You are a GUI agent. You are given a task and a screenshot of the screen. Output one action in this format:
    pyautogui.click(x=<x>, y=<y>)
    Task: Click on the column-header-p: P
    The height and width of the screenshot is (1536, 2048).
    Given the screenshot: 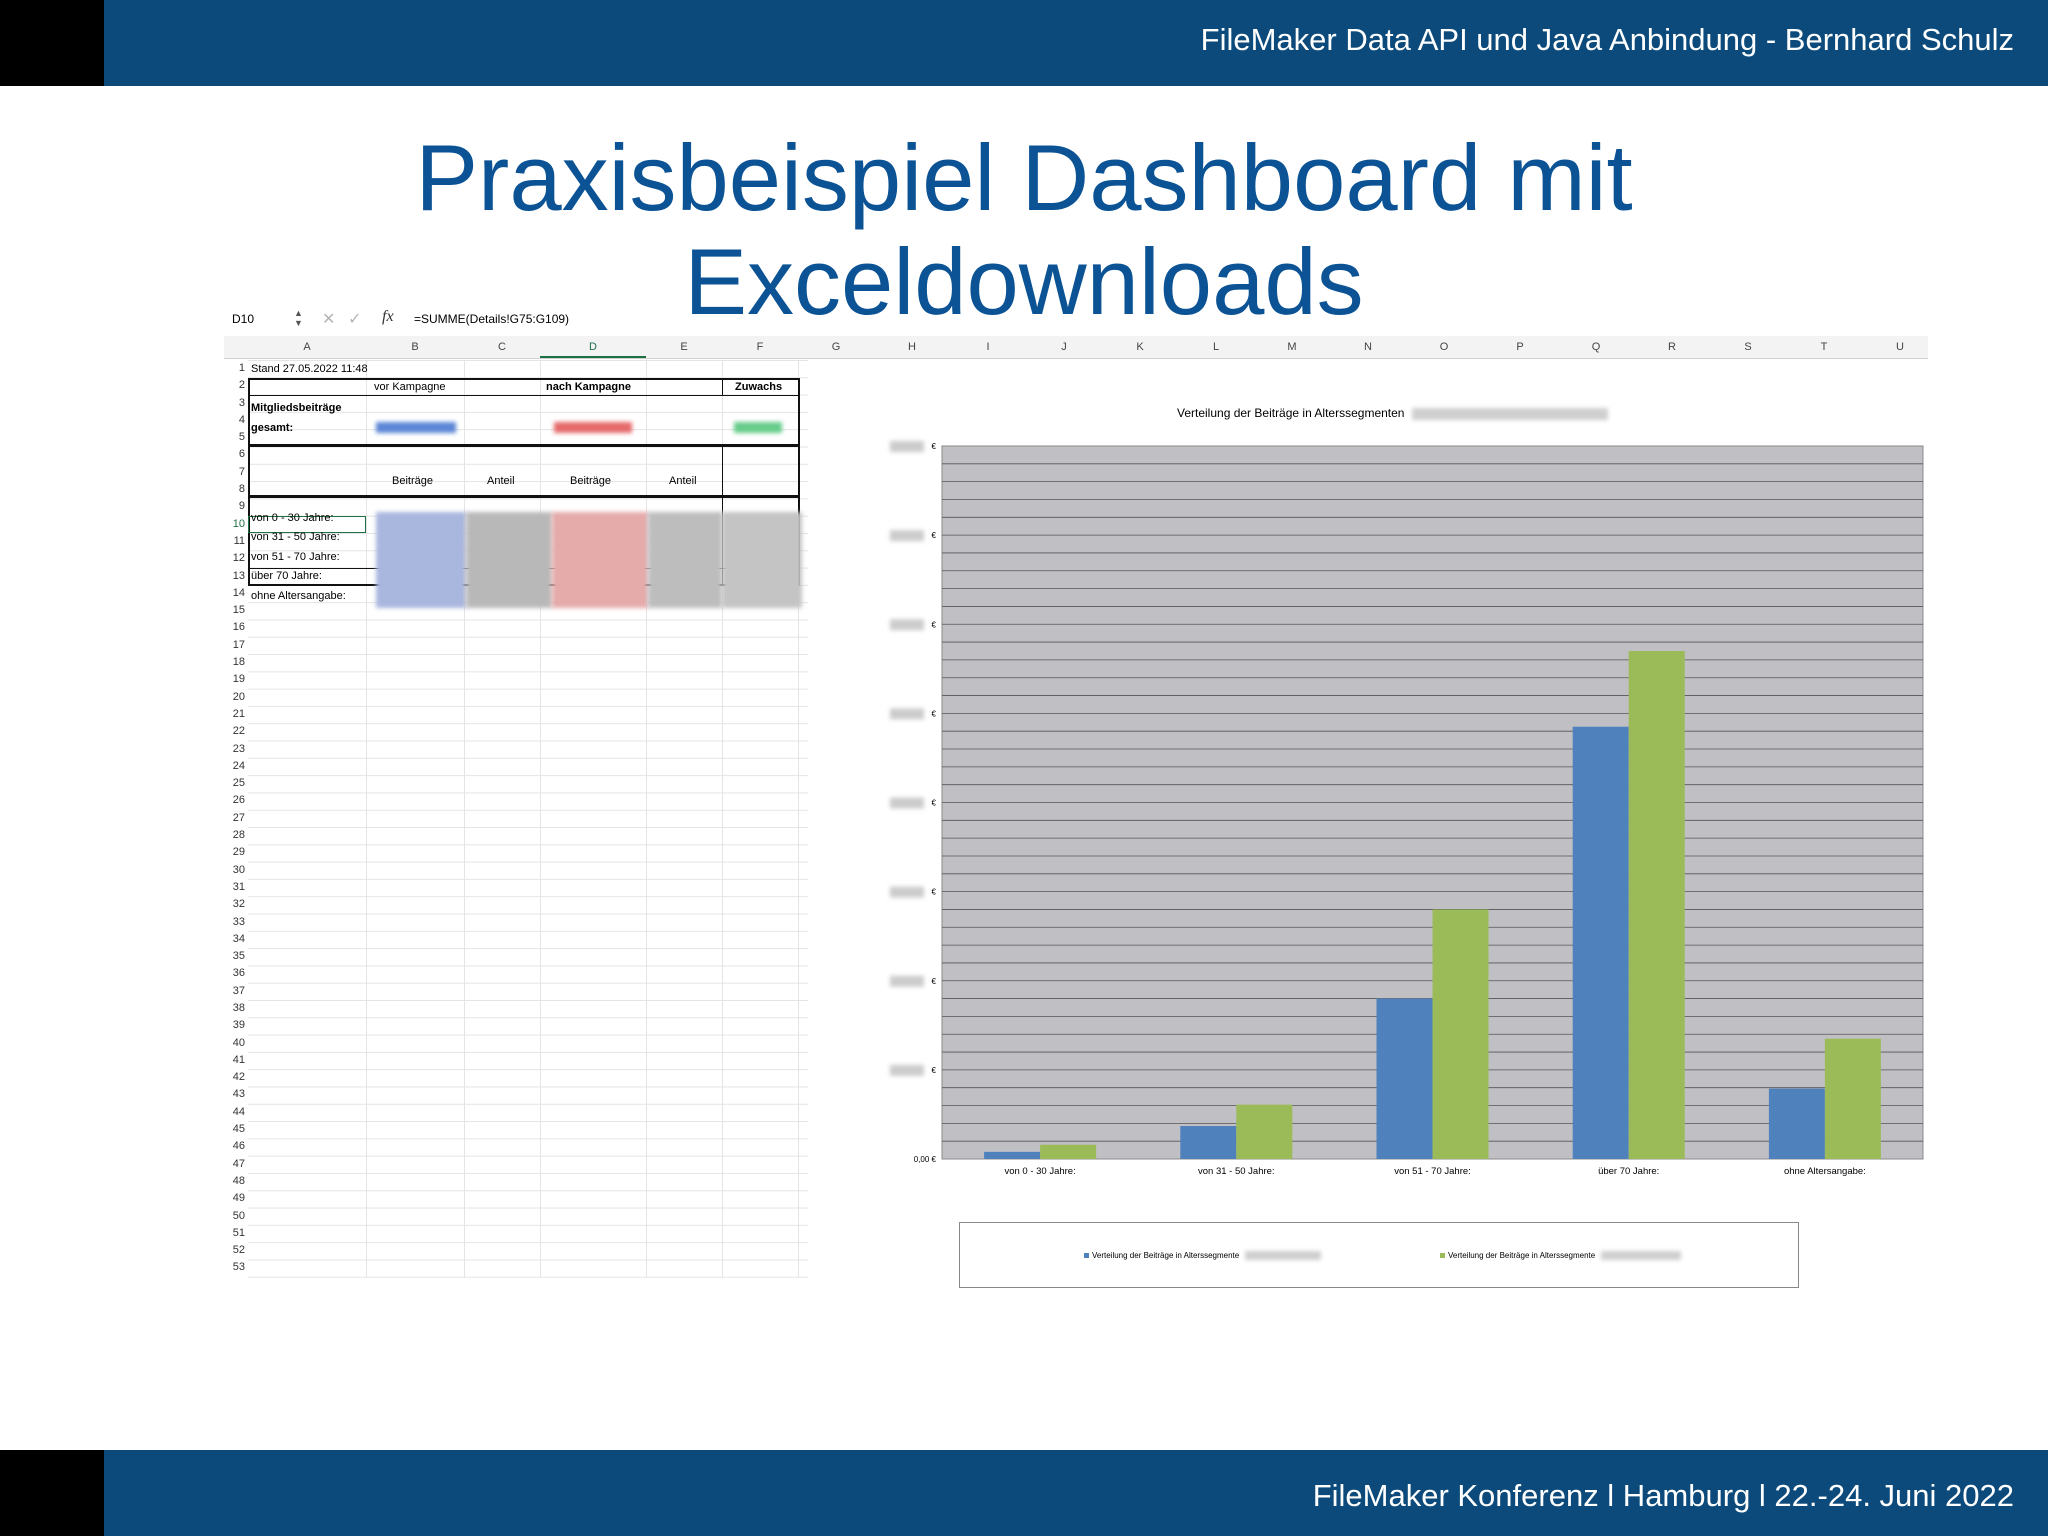 What is the action you would take?
    pyautogui.click(x=1520, y=347)
    